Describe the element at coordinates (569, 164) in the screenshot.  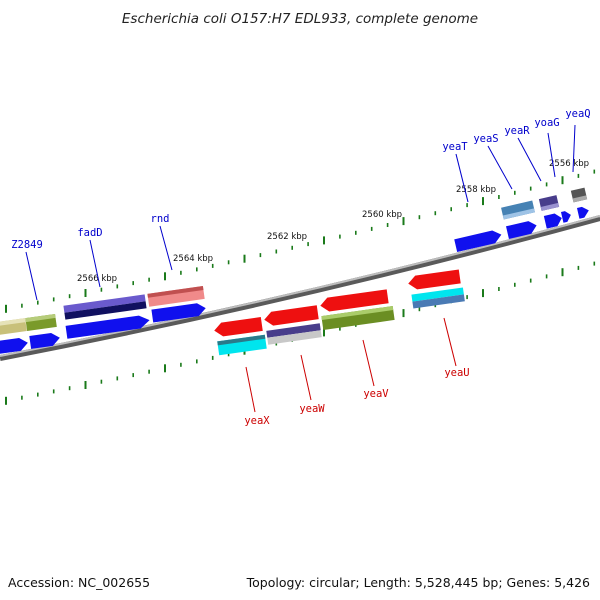
I see `scale-label-2556: 2556 kbp` at that location.